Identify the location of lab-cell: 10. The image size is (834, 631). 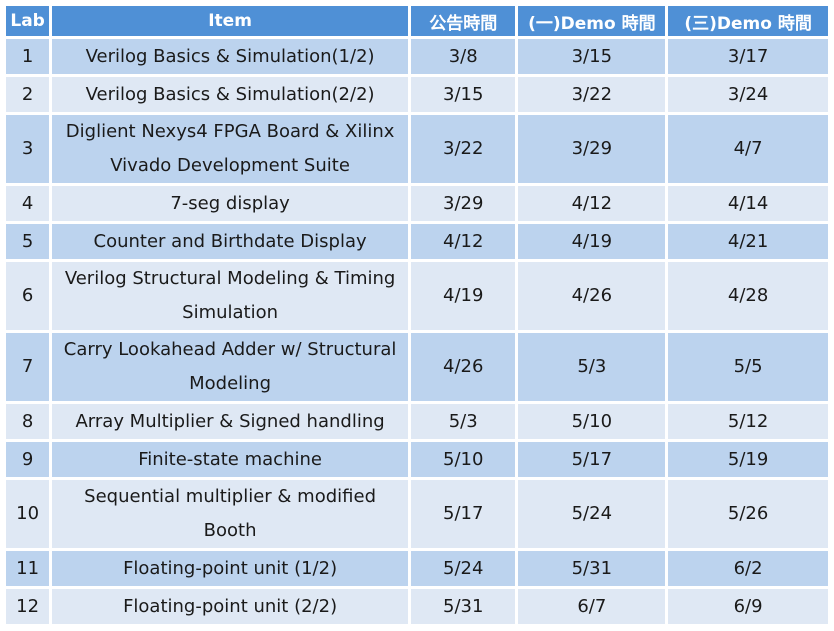
(27, 514).